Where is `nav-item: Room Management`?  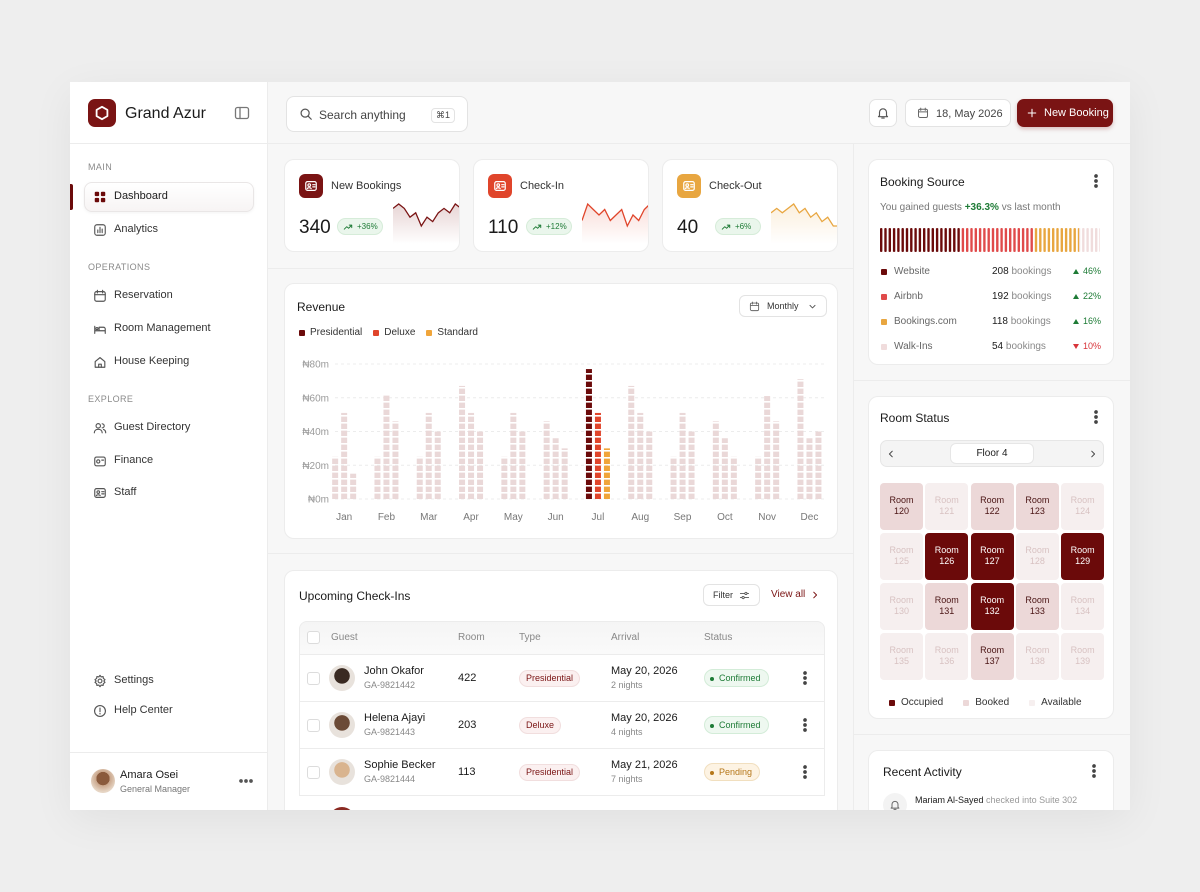 nav-item: Room Management is located at coordinates (162, 328).